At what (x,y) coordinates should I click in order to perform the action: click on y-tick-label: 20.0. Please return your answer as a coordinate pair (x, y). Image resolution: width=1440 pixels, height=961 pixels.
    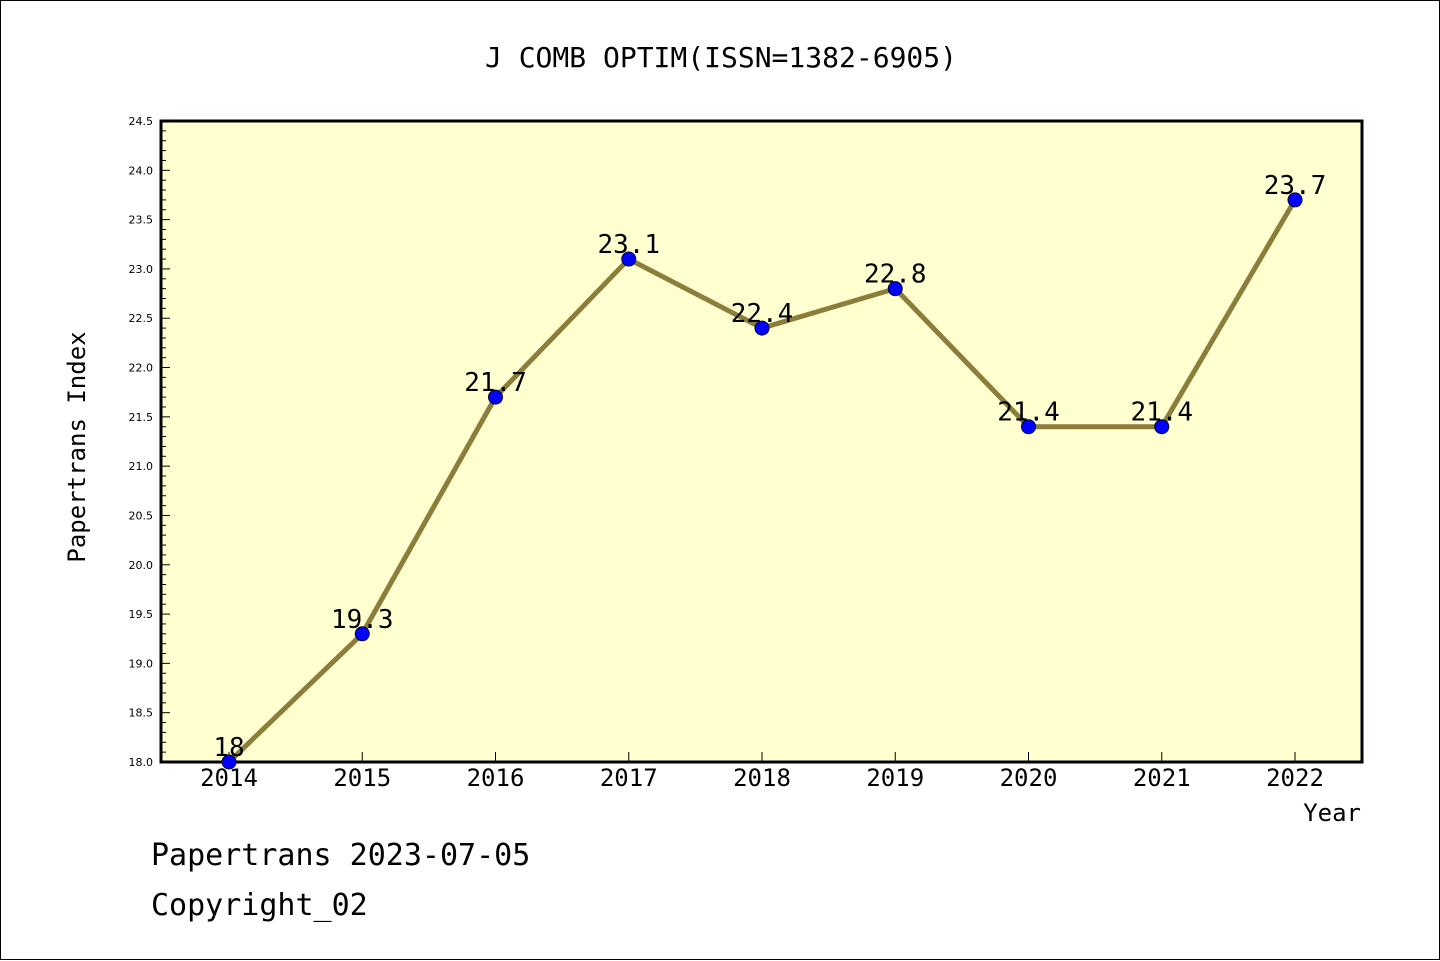
    Looking at the image, I should click on (141, 565).